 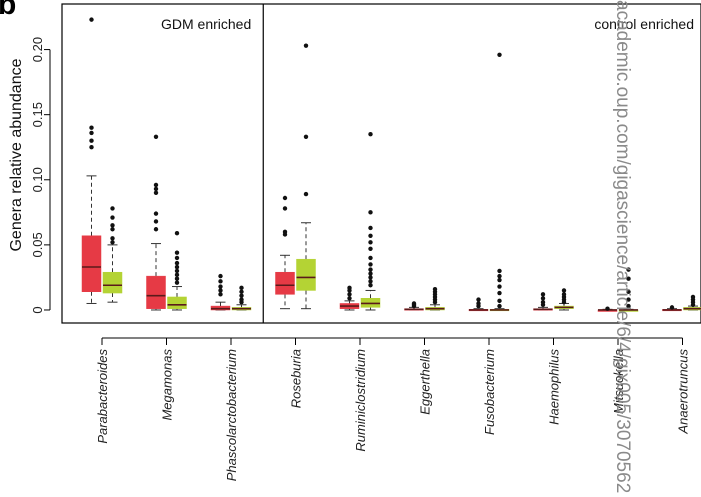 I want to click on x-tick-label: Phascolarctobacterium, so click(x=231, y=415).